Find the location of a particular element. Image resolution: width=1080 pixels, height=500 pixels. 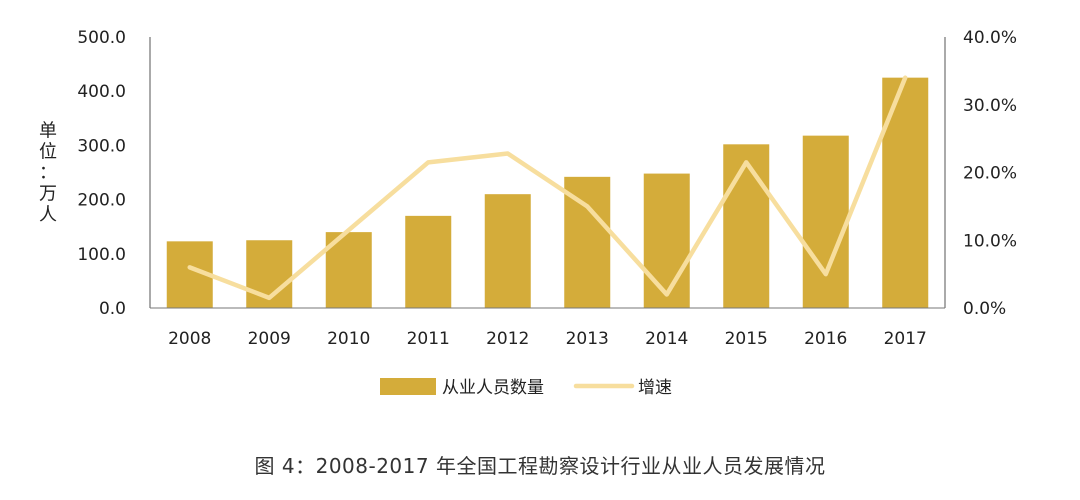

left-tick-label: 200.0 is located at coordinates (101, 201).